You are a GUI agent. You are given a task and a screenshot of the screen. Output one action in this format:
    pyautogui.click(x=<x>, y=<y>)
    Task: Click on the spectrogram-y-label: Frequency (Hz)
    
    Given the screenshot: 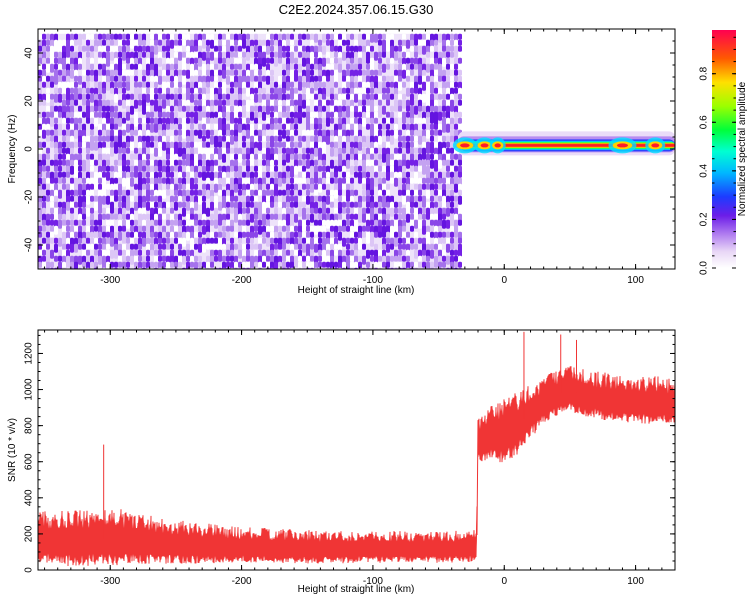 What is the action you would take?
    pyautogui.click(x=12, y=149)
    